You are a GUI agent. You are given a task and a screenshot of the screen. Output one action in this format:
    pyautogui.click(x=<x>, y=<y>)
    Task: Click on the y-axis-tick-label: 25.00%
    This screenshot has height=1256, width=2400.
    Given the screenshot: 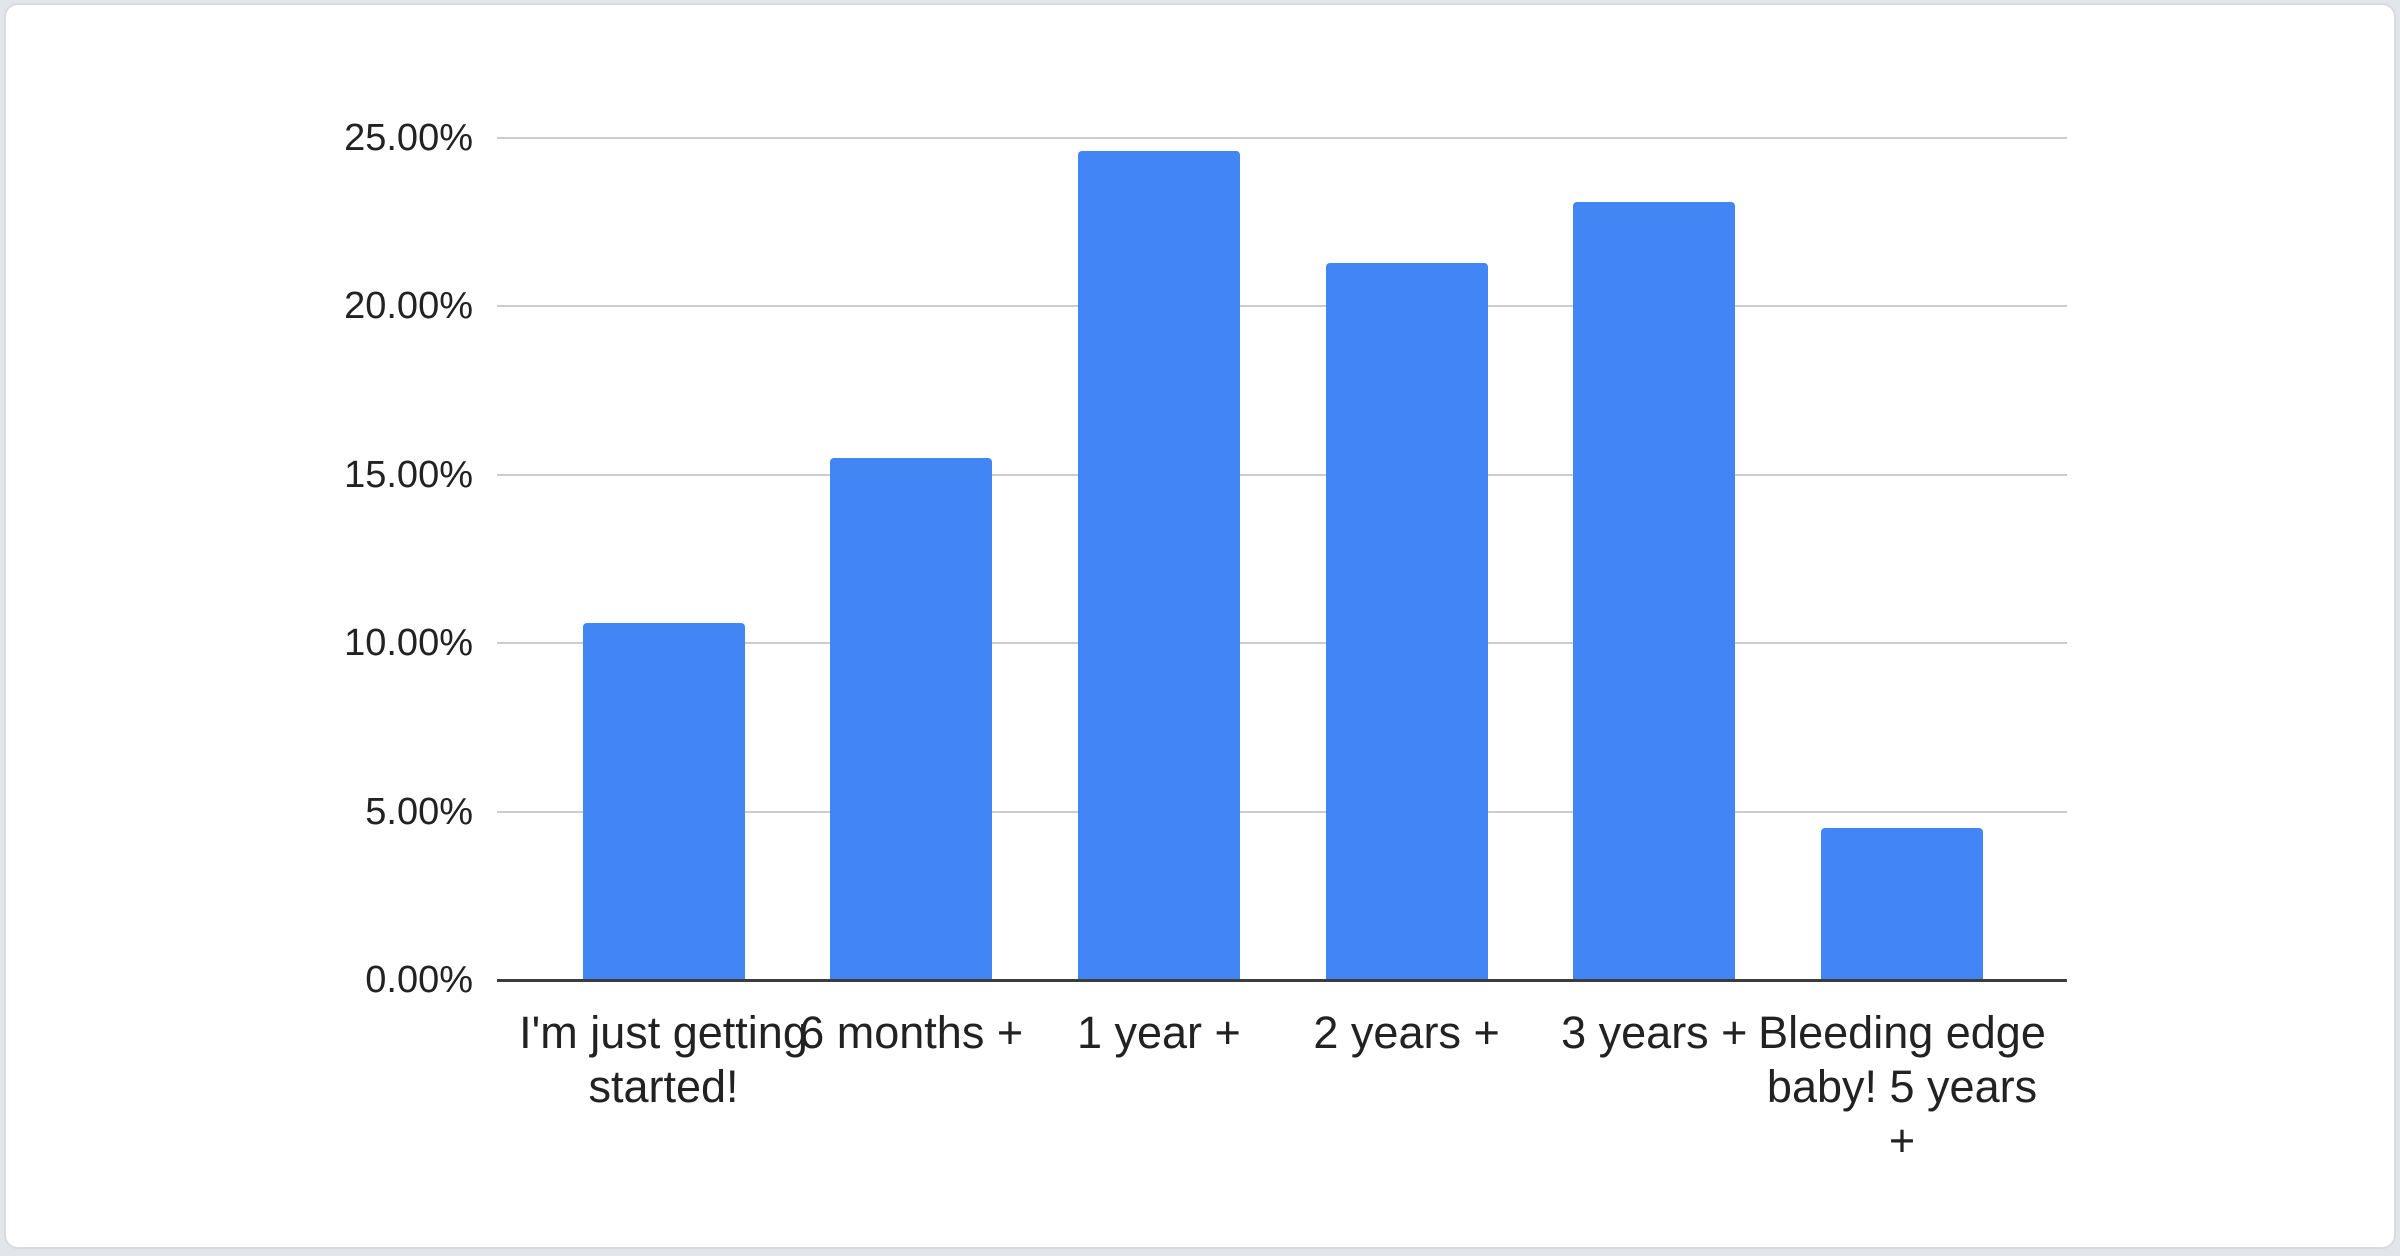 What is the action you would take?
    pyautogui.click(x=408, y=138)
    